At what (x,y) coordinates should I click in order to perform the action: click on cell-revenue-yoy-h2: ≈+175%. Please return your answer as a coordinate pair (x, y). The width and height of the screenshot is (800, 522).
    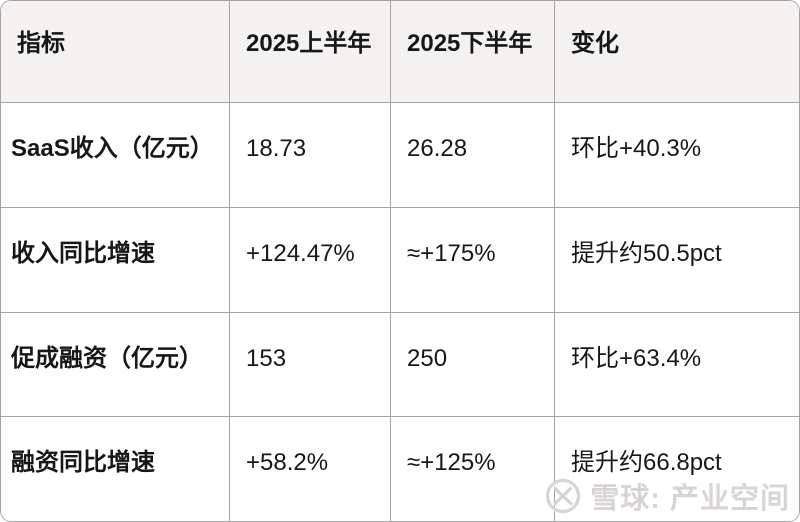
    Looking at the image, I should click on (473, 260).